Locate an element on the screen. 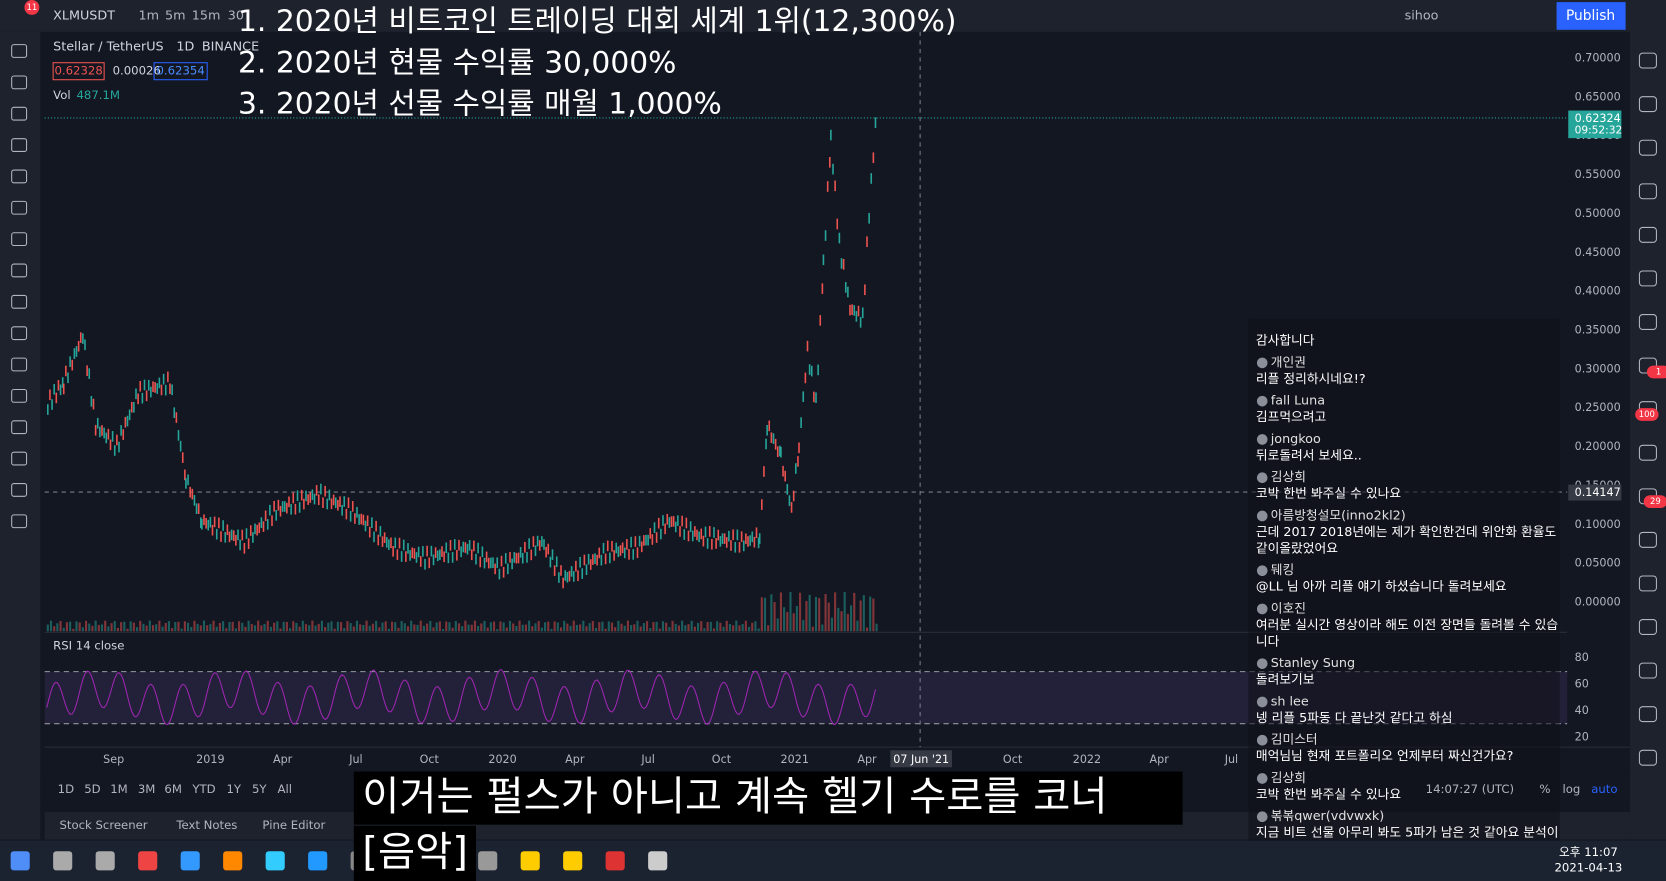 The height and width of the screenshot is (881, 1666). log-toggle: log is located at coordinates (1572, 789).